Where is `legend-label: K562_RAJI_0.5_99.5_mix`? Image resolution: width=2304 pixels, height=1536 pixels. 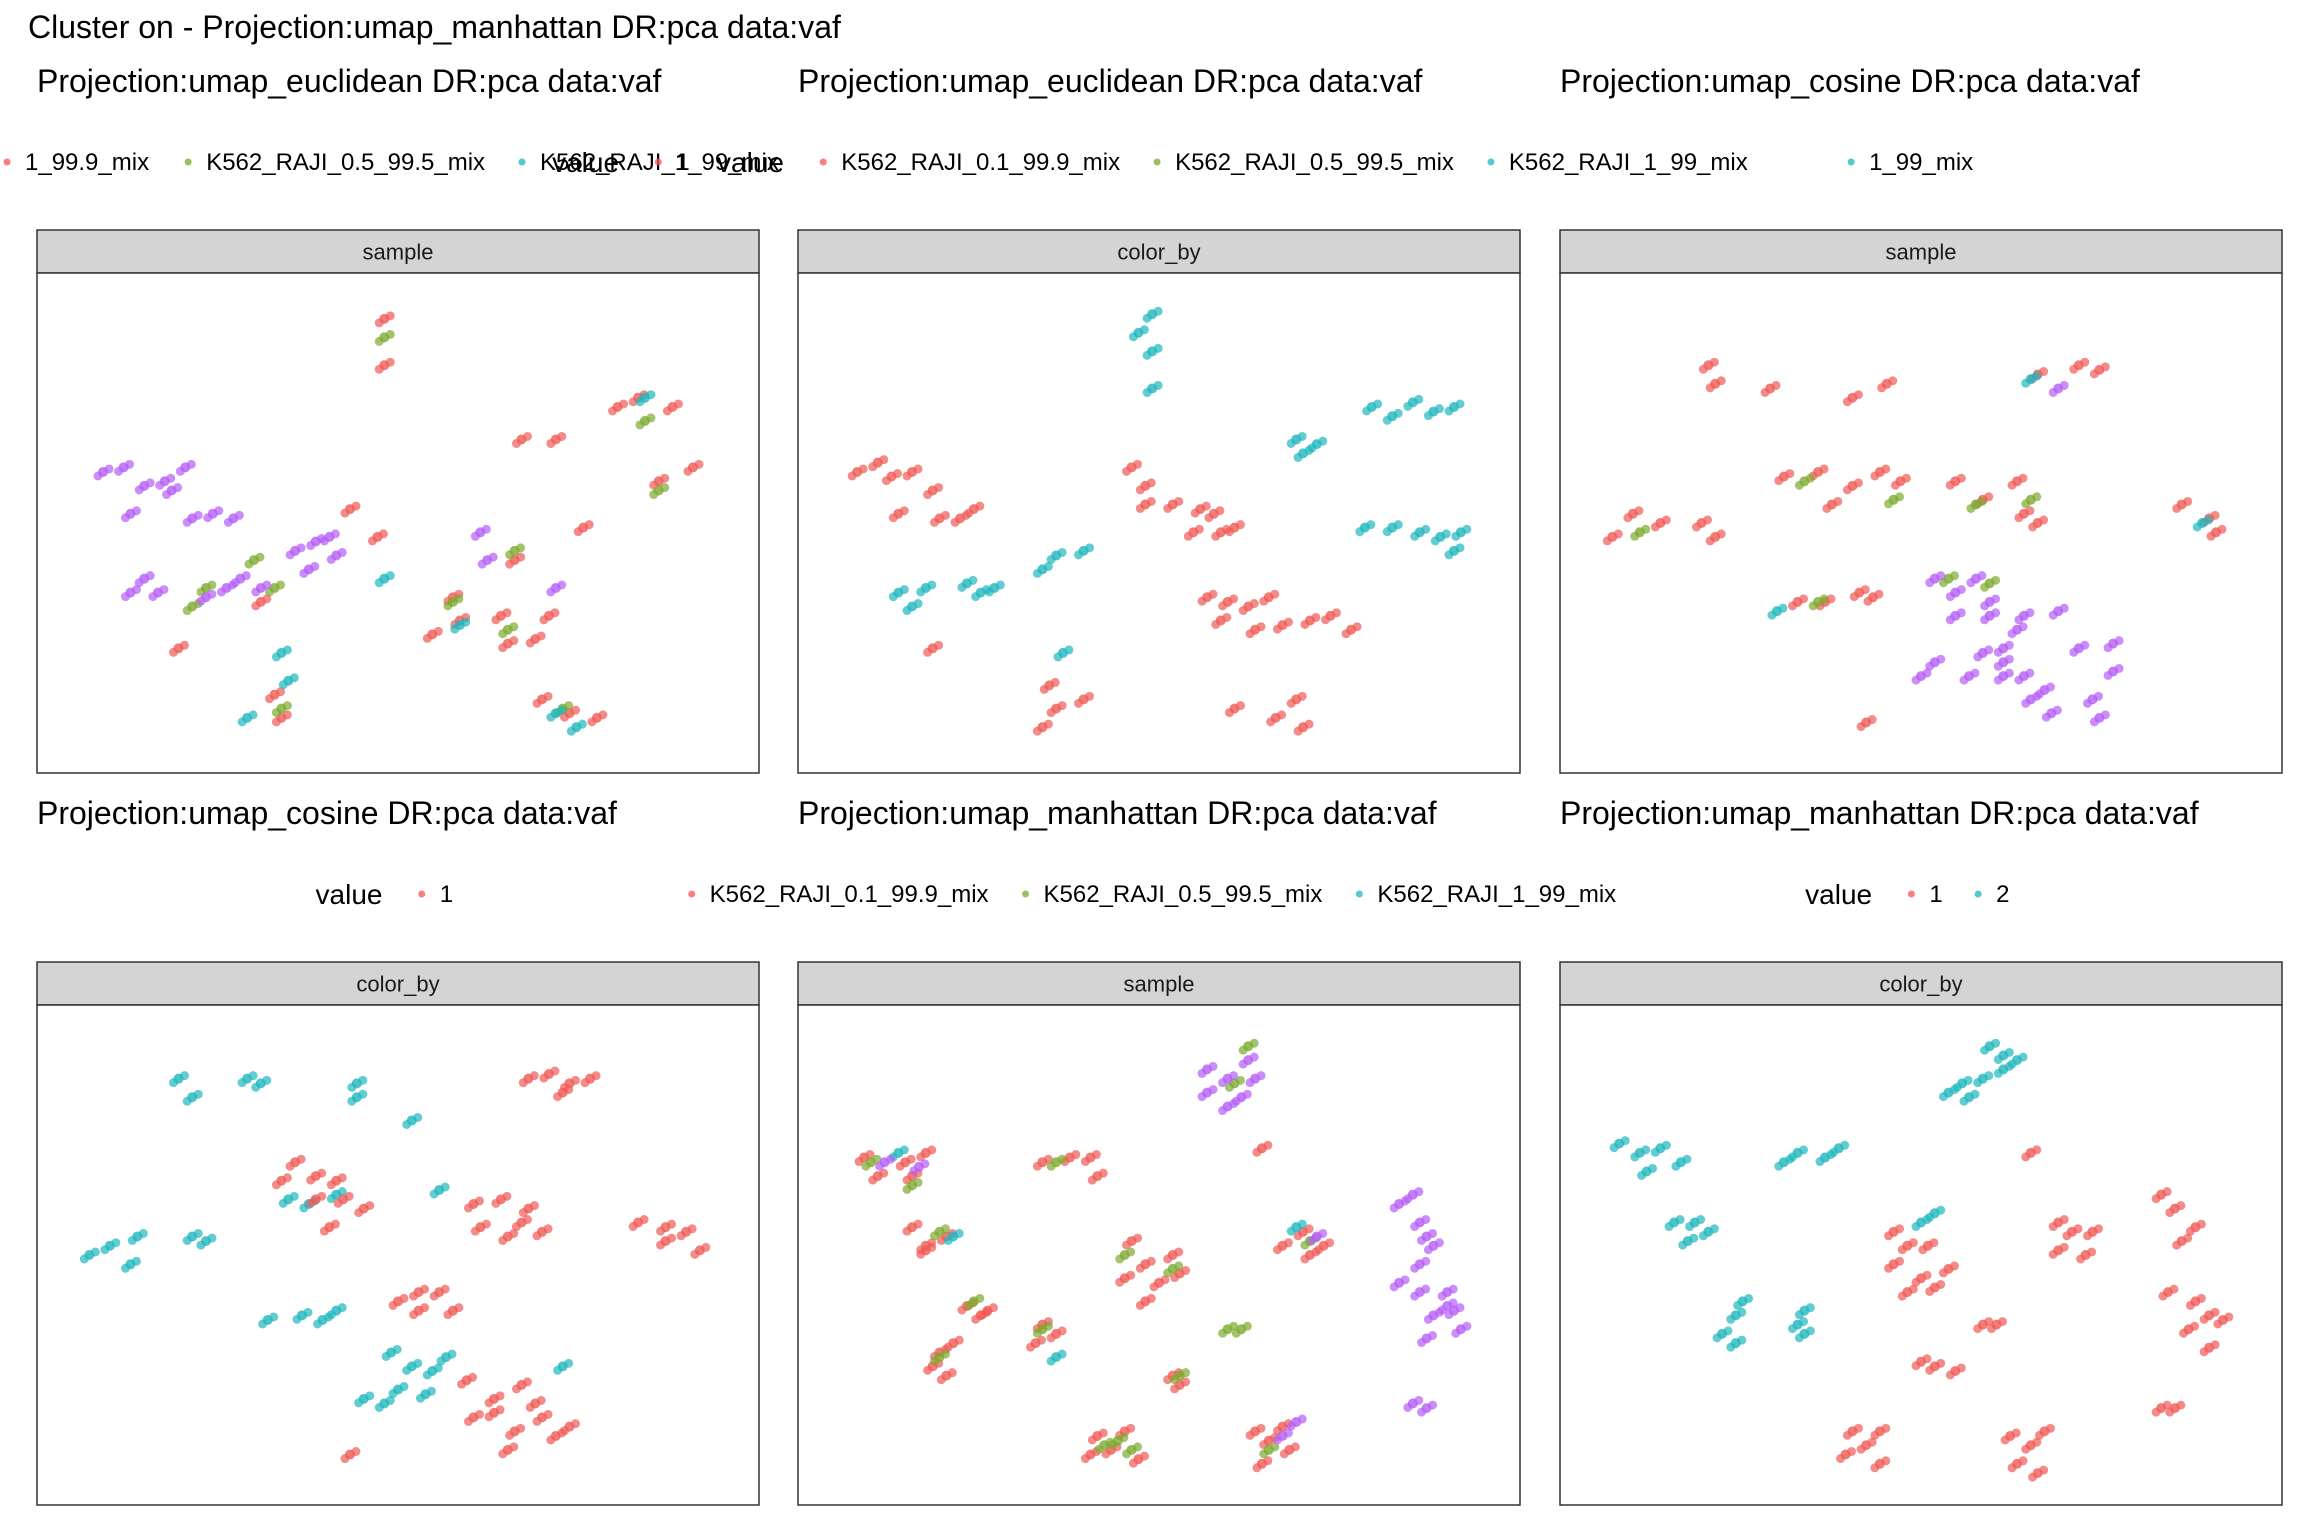
legend-label: K562_RAJI_0.5_99.5_mix is located at coordinates (1314, 162).